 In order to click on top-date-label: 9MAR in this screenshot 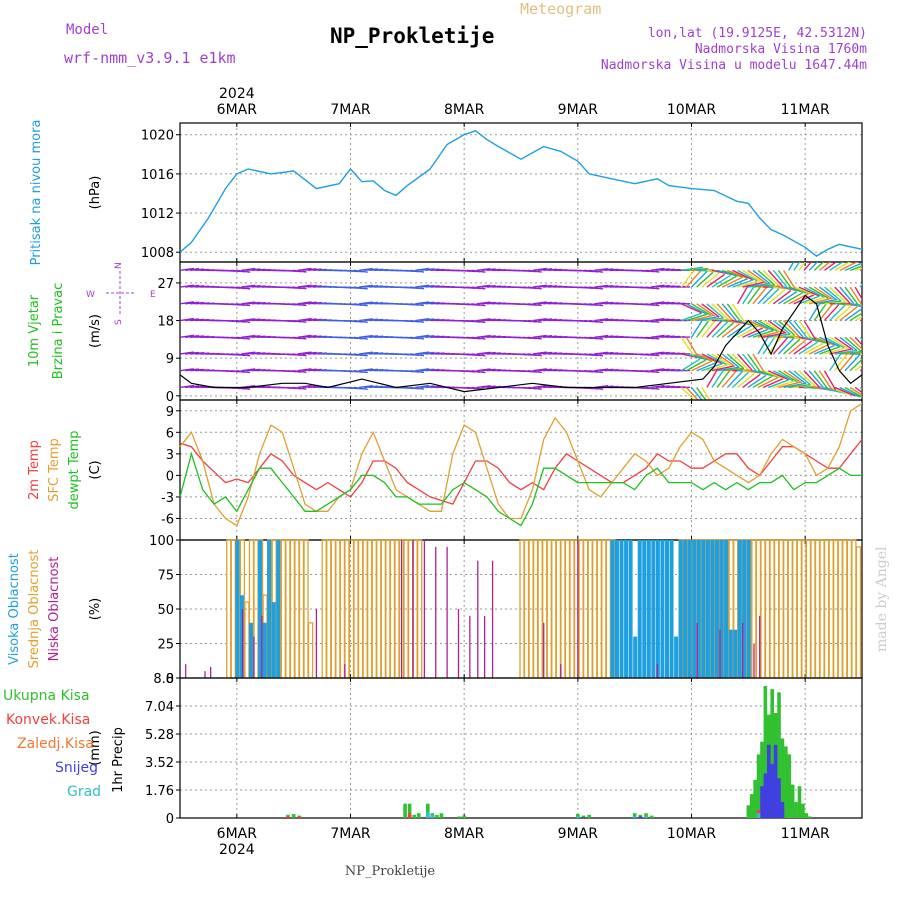, I will do `click(578, 110)`.